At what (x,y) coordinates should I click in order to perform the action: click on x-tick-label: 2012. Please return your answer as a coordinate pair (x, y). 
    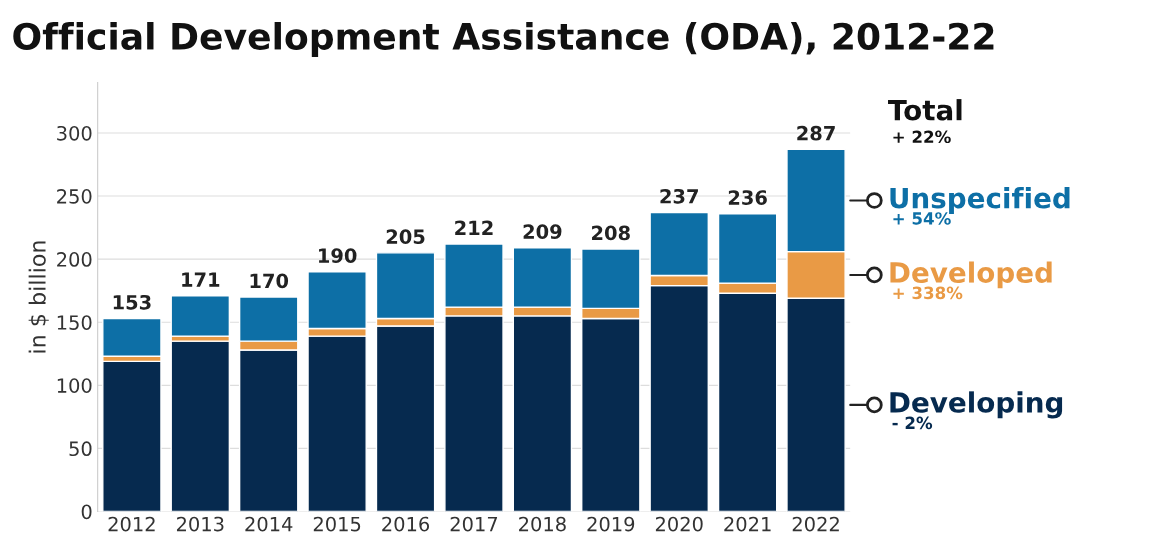
    Looking at the image, I should click on (131, 524).